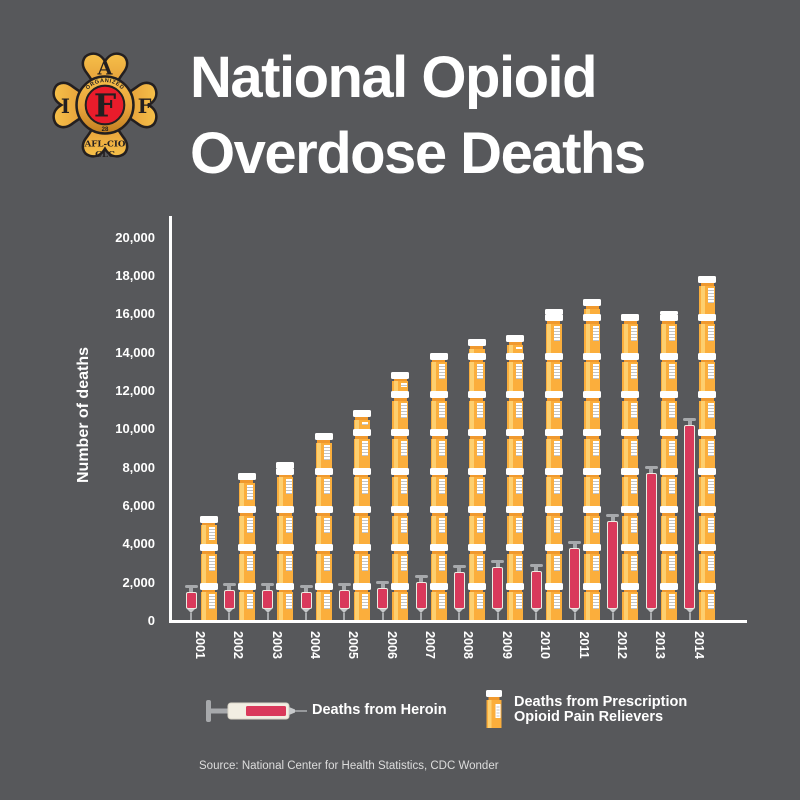 Image resolution: width=800 pixels, height=800 pixels. What do you see at coordinates (468, 645) in the screenshot?
I see `x-tick-label: 2008` at bounding box center [468, 645].